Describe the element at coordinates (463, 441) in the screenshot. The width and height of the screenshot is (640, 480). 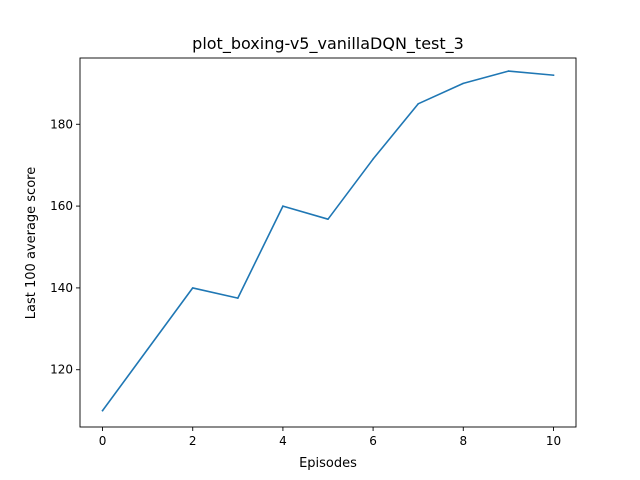
I see `x-tick-label-8: 8` at that location.